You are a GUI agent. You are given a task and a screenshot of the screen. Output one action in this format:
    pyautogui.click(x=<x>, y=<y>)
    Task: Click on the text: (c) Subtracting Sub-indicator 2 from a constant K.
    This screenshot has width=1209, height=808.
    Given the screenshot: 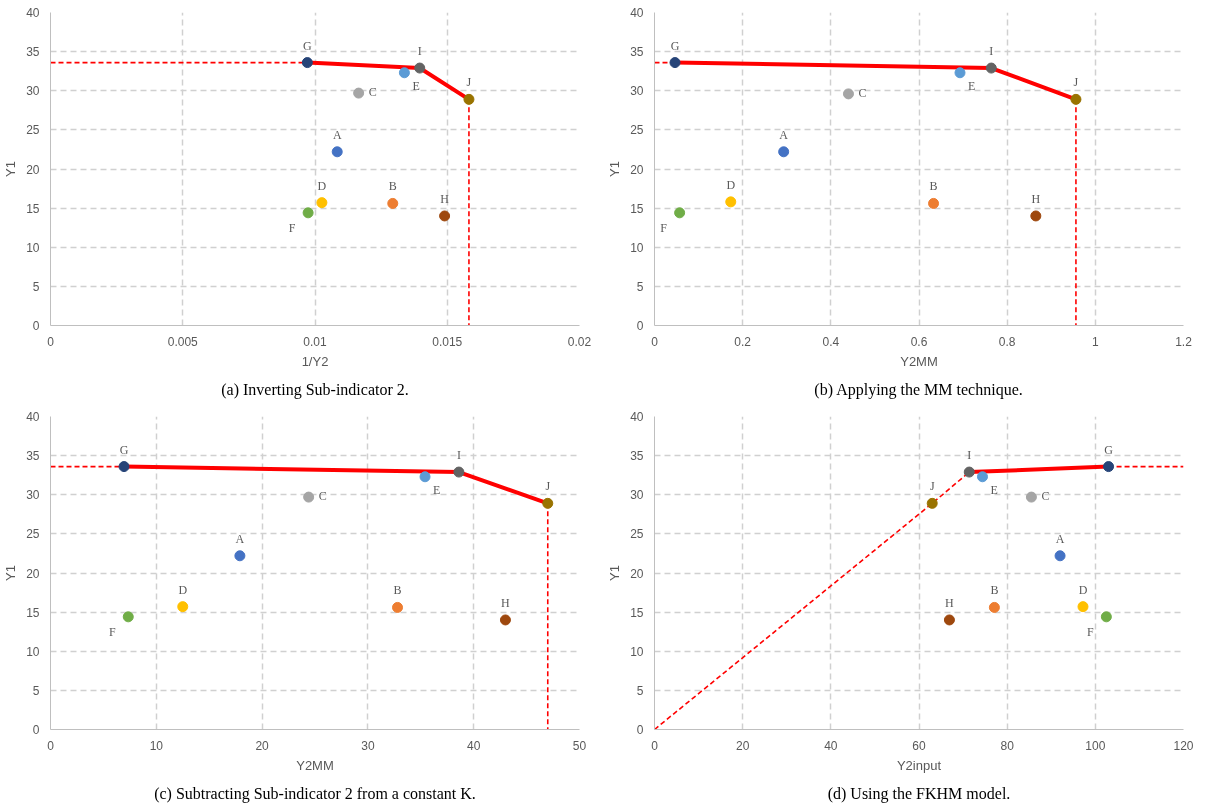 What is the action you would take?
    pyautogui.click(x=315, y=793)
    